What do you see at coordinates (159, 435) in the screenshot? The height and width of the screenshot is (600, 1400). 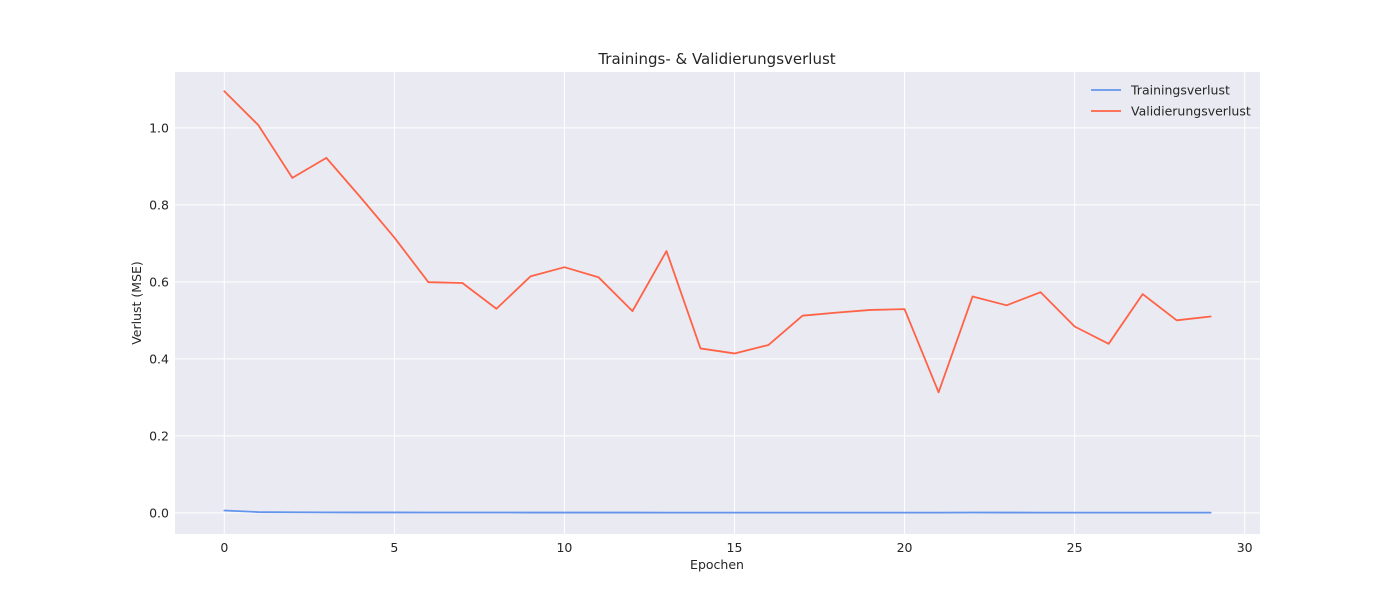 I see `y-tick-label: 0.2` at bounding box center [159, 435].